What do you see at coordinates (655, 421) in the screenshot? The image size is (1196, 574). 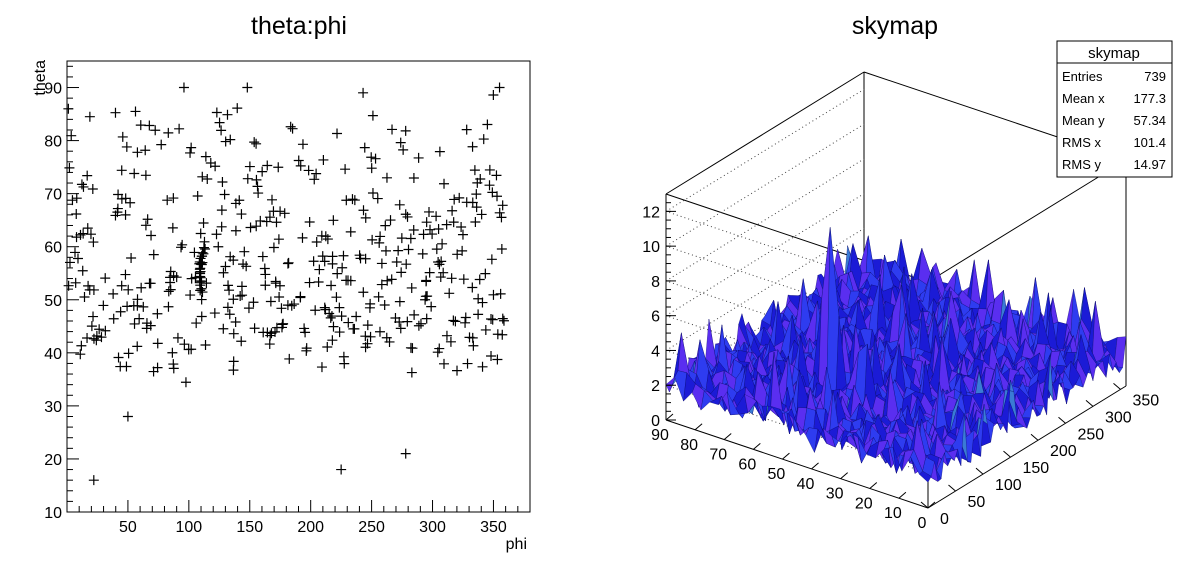 I see `surface-z-tick-label: 0` at bounding box center [655, 421].